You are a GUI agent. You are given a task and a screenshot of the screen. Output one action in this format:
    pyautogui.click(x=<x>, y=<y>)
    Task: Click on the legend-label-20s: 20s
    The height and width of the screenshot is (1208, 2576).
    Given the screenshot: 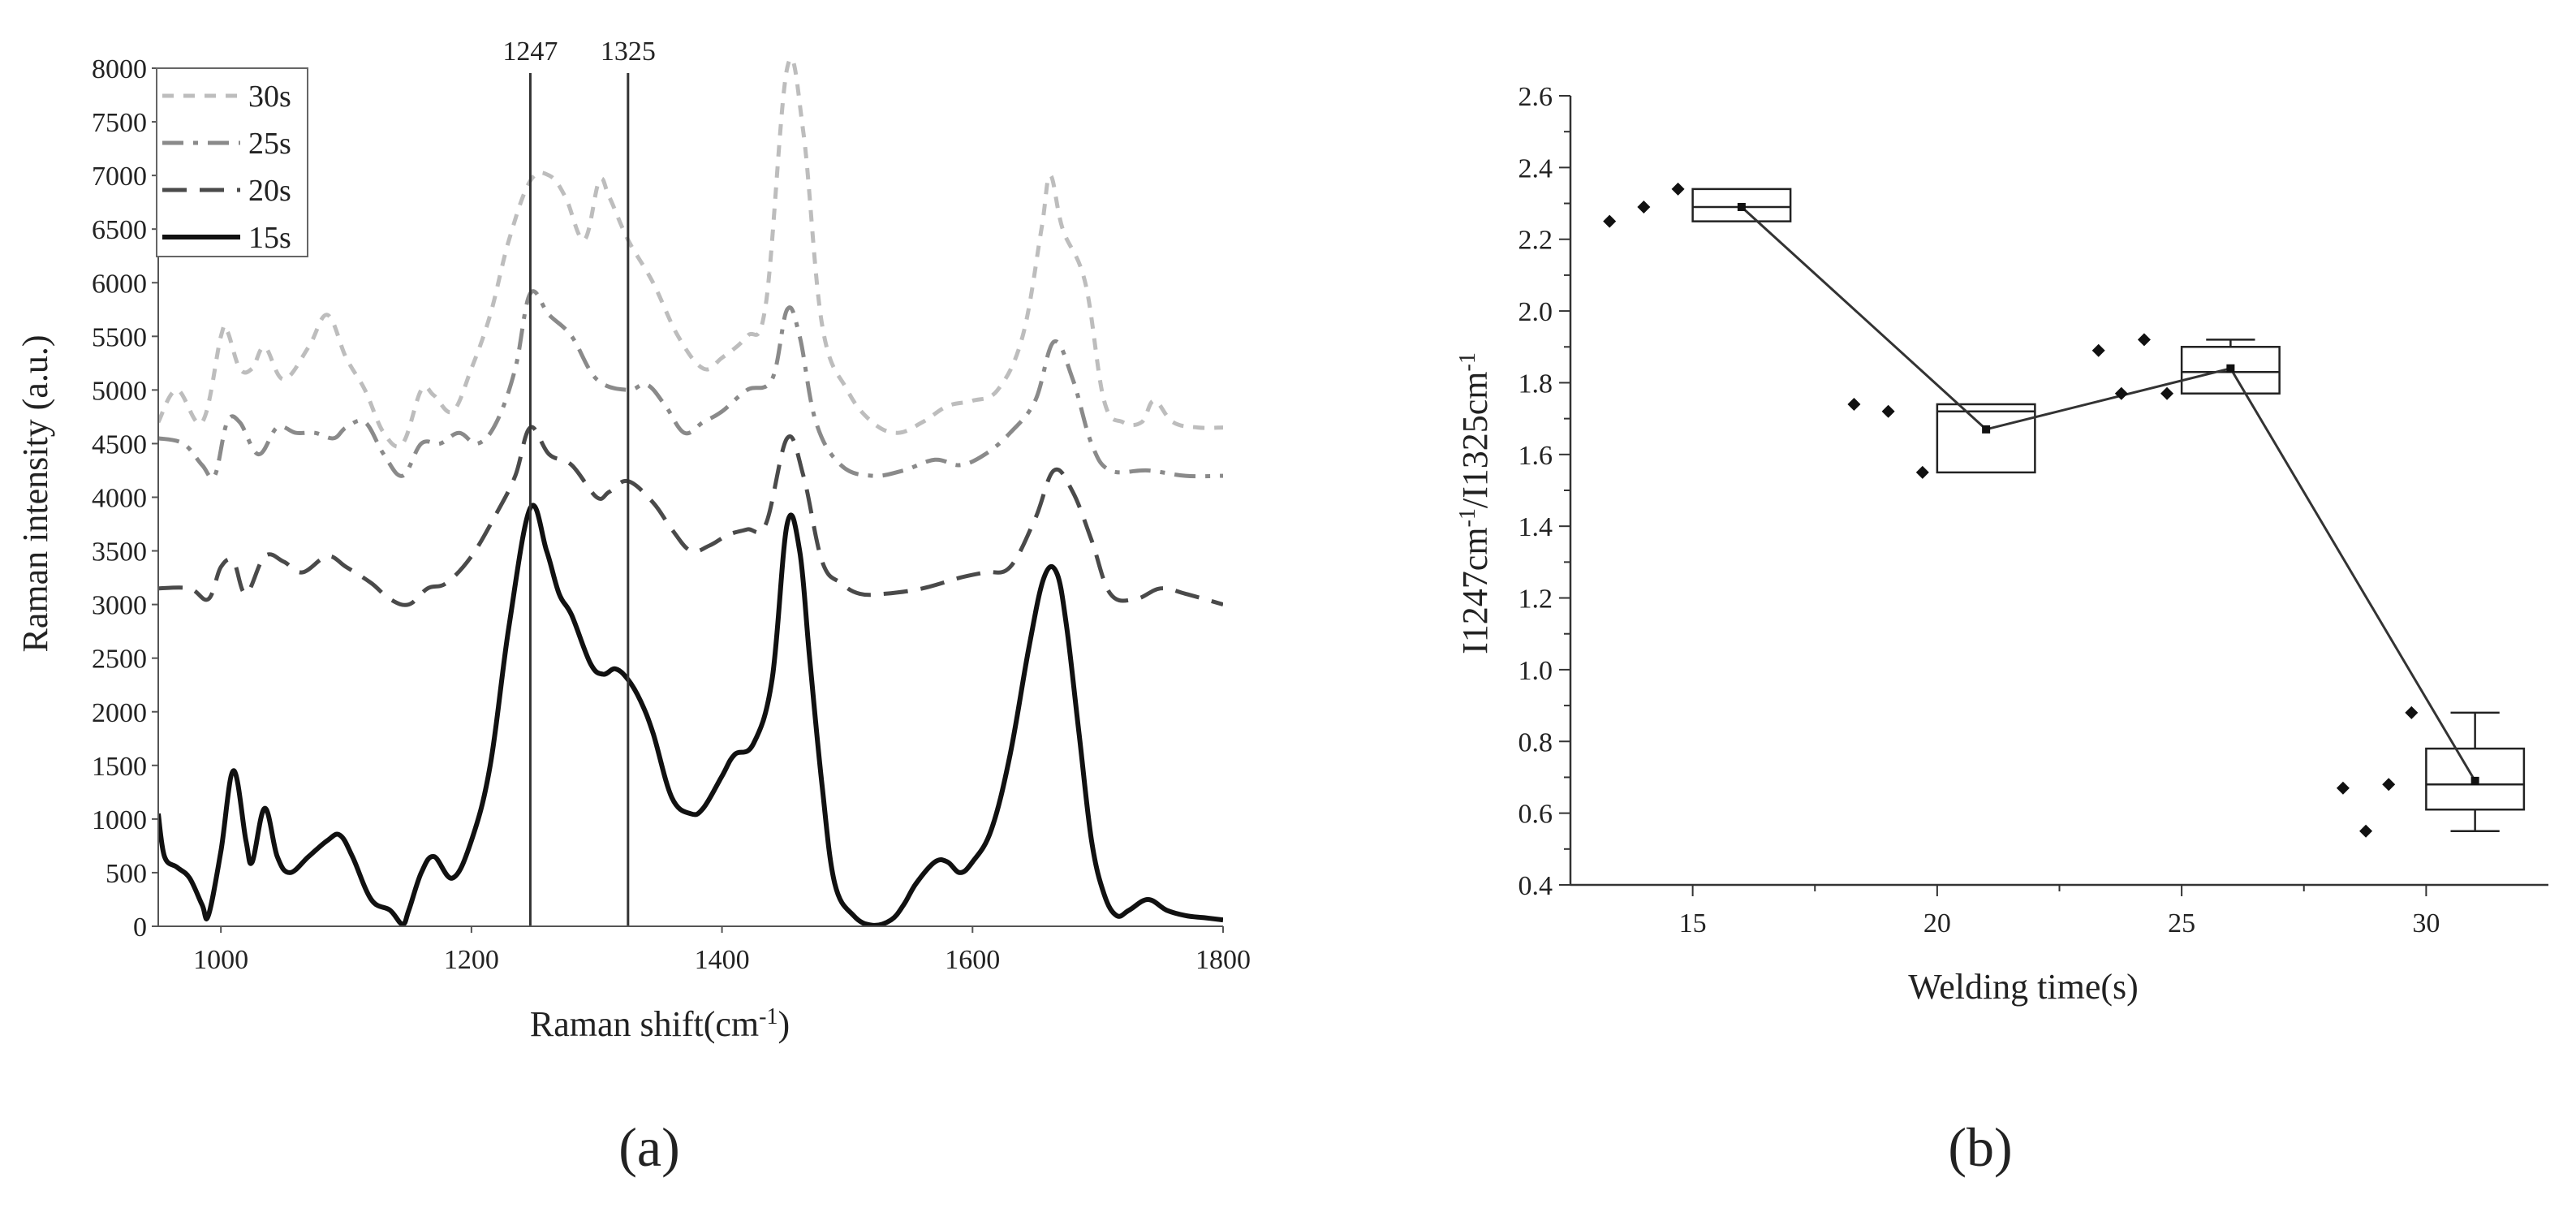 What is the action you would take?
    pyautogui.click(x=269, y=191)
    